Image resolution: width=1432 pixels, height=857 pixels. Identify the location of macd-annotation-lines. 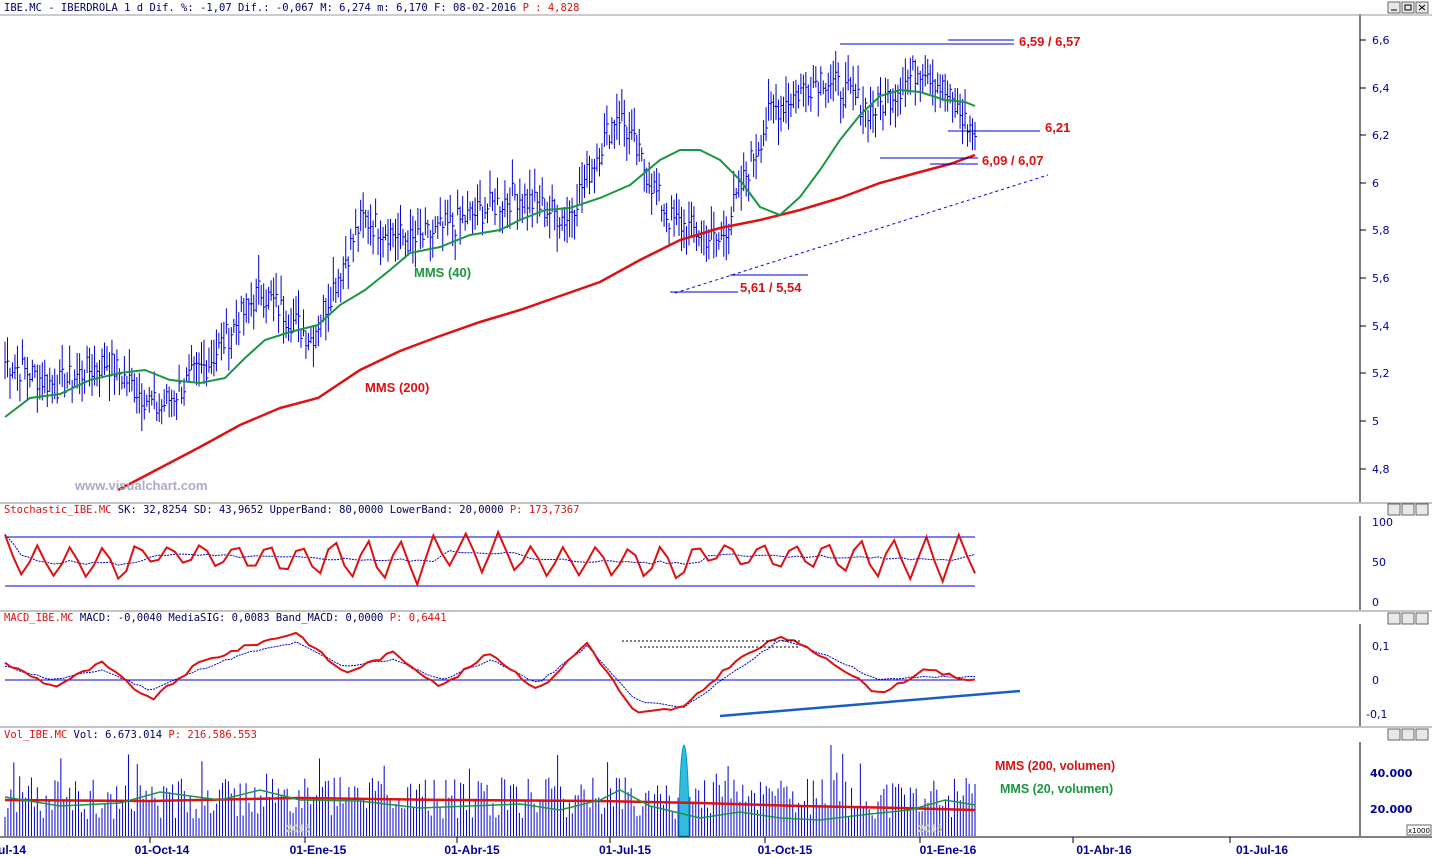
(821, 679).